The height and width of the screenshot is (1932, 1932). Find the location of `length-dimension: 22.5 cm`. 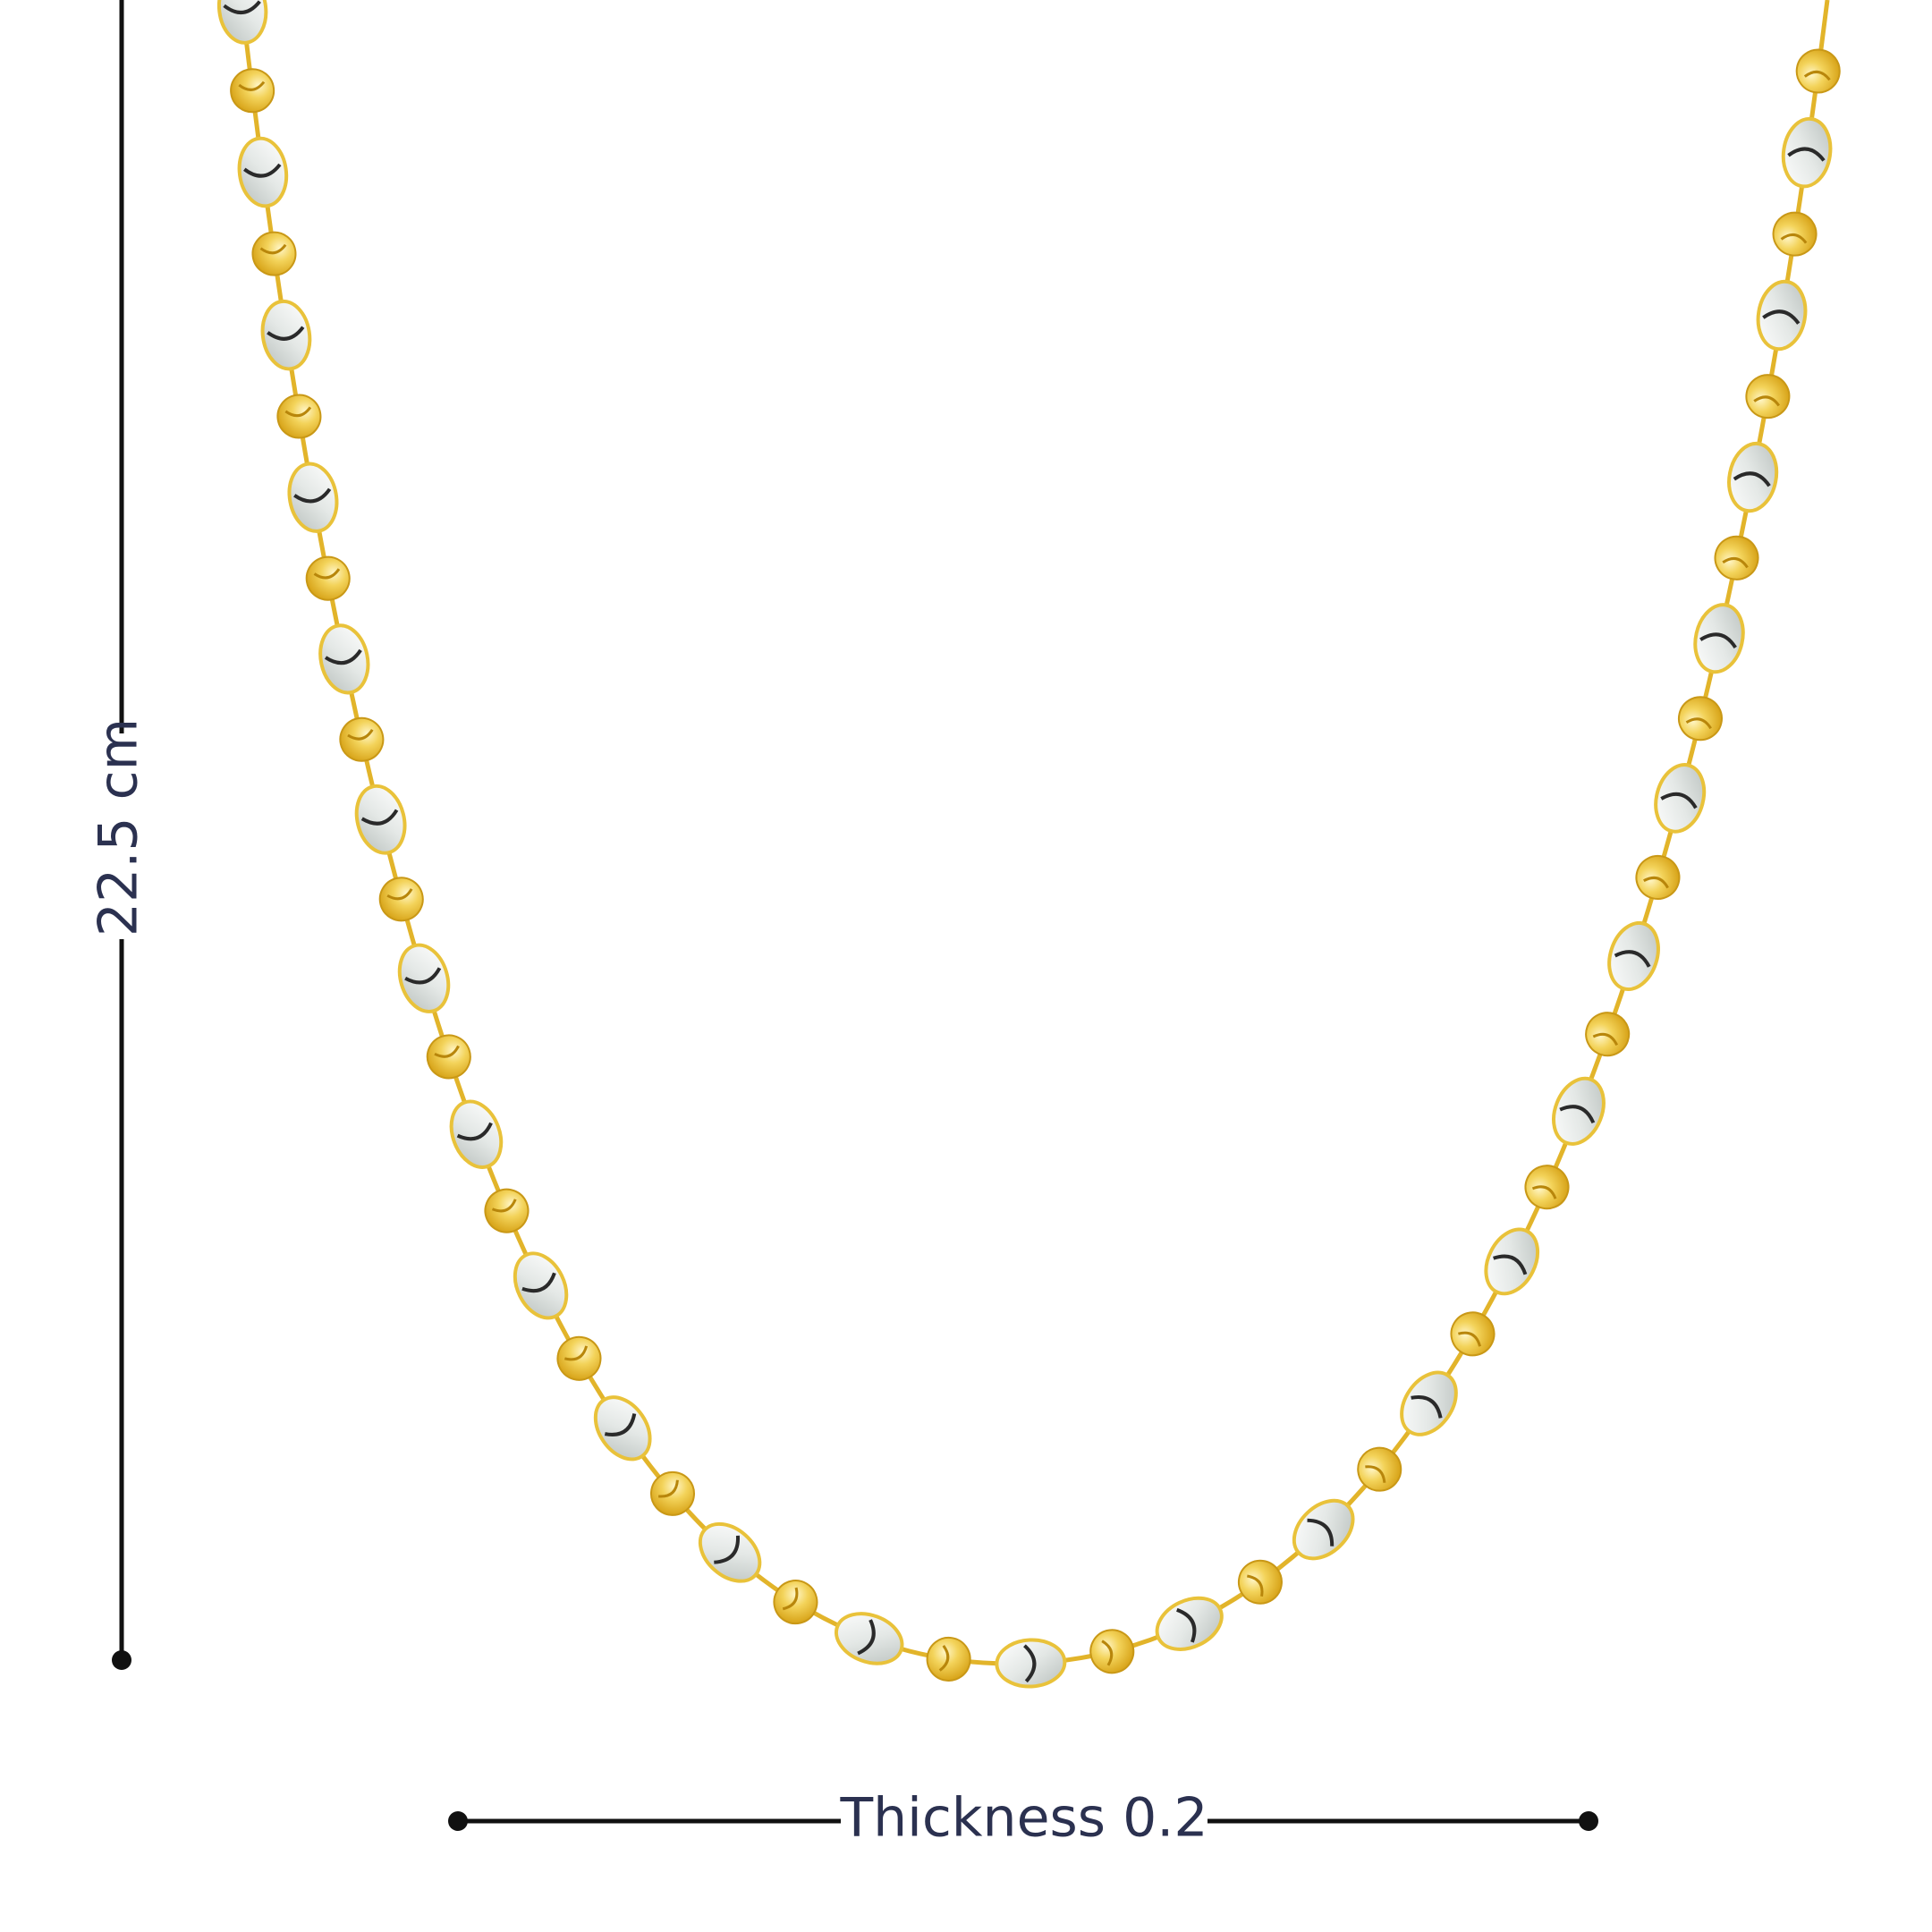

length-dimension: 22.5 cm is located at coordinates (119, 835).